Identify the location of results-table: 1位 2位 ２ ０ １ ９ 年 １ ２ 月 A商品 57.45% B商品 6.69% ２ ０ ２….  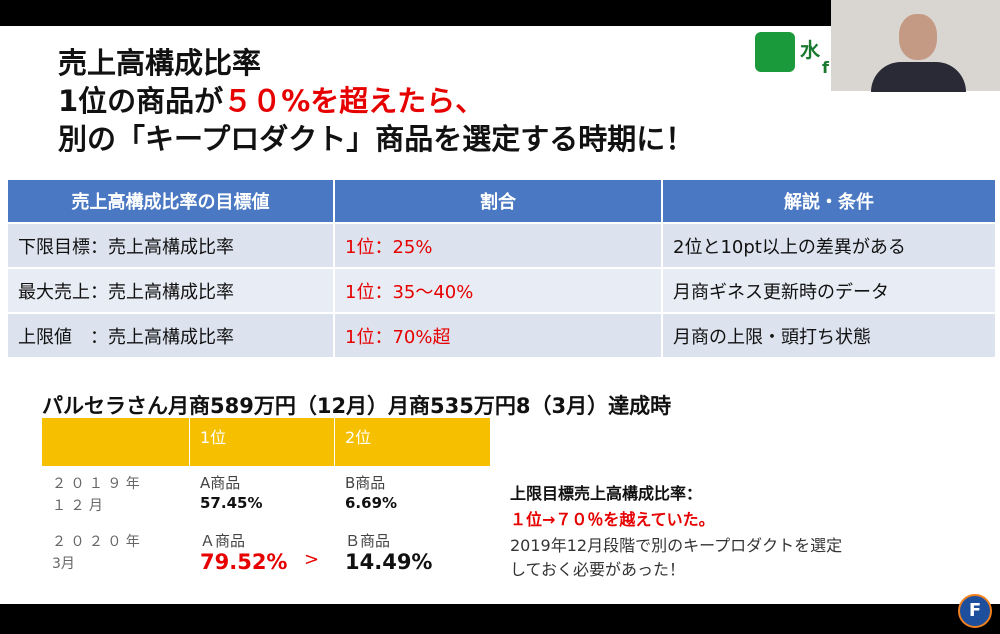
(266, 500).